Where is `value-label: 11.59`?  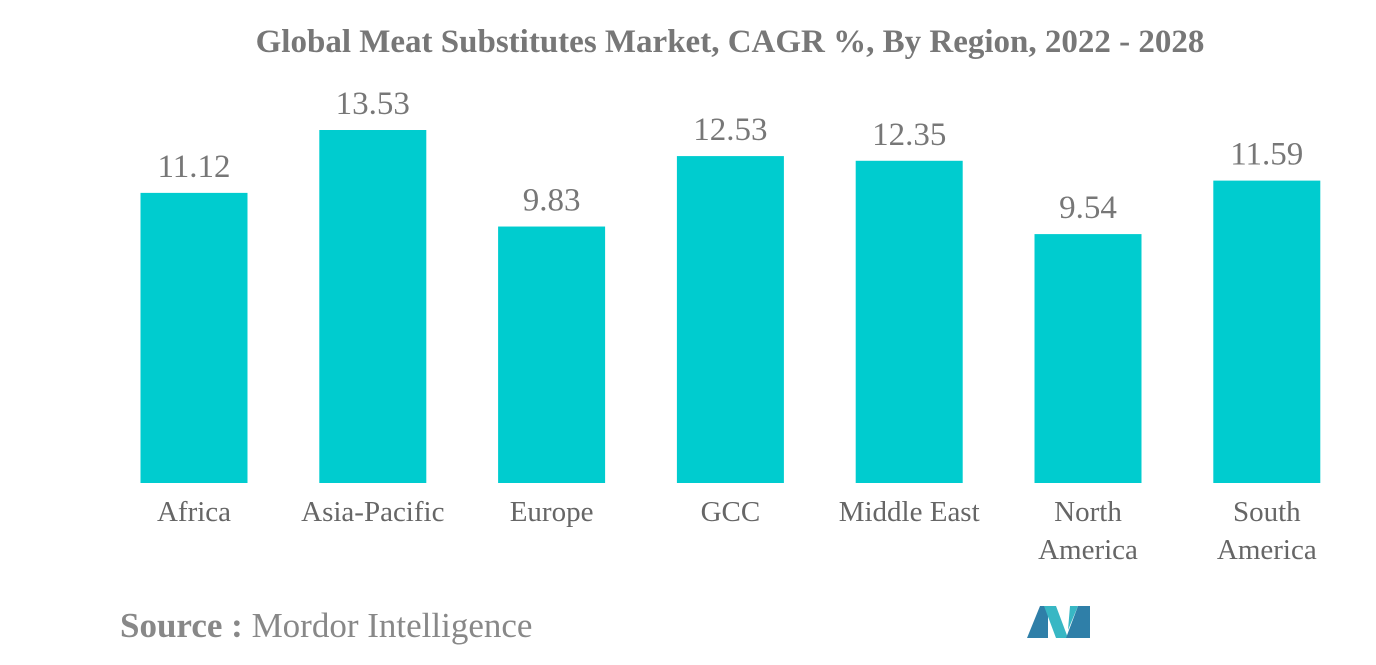 value-label: 11.59 is located at coordinates (1266, 155).